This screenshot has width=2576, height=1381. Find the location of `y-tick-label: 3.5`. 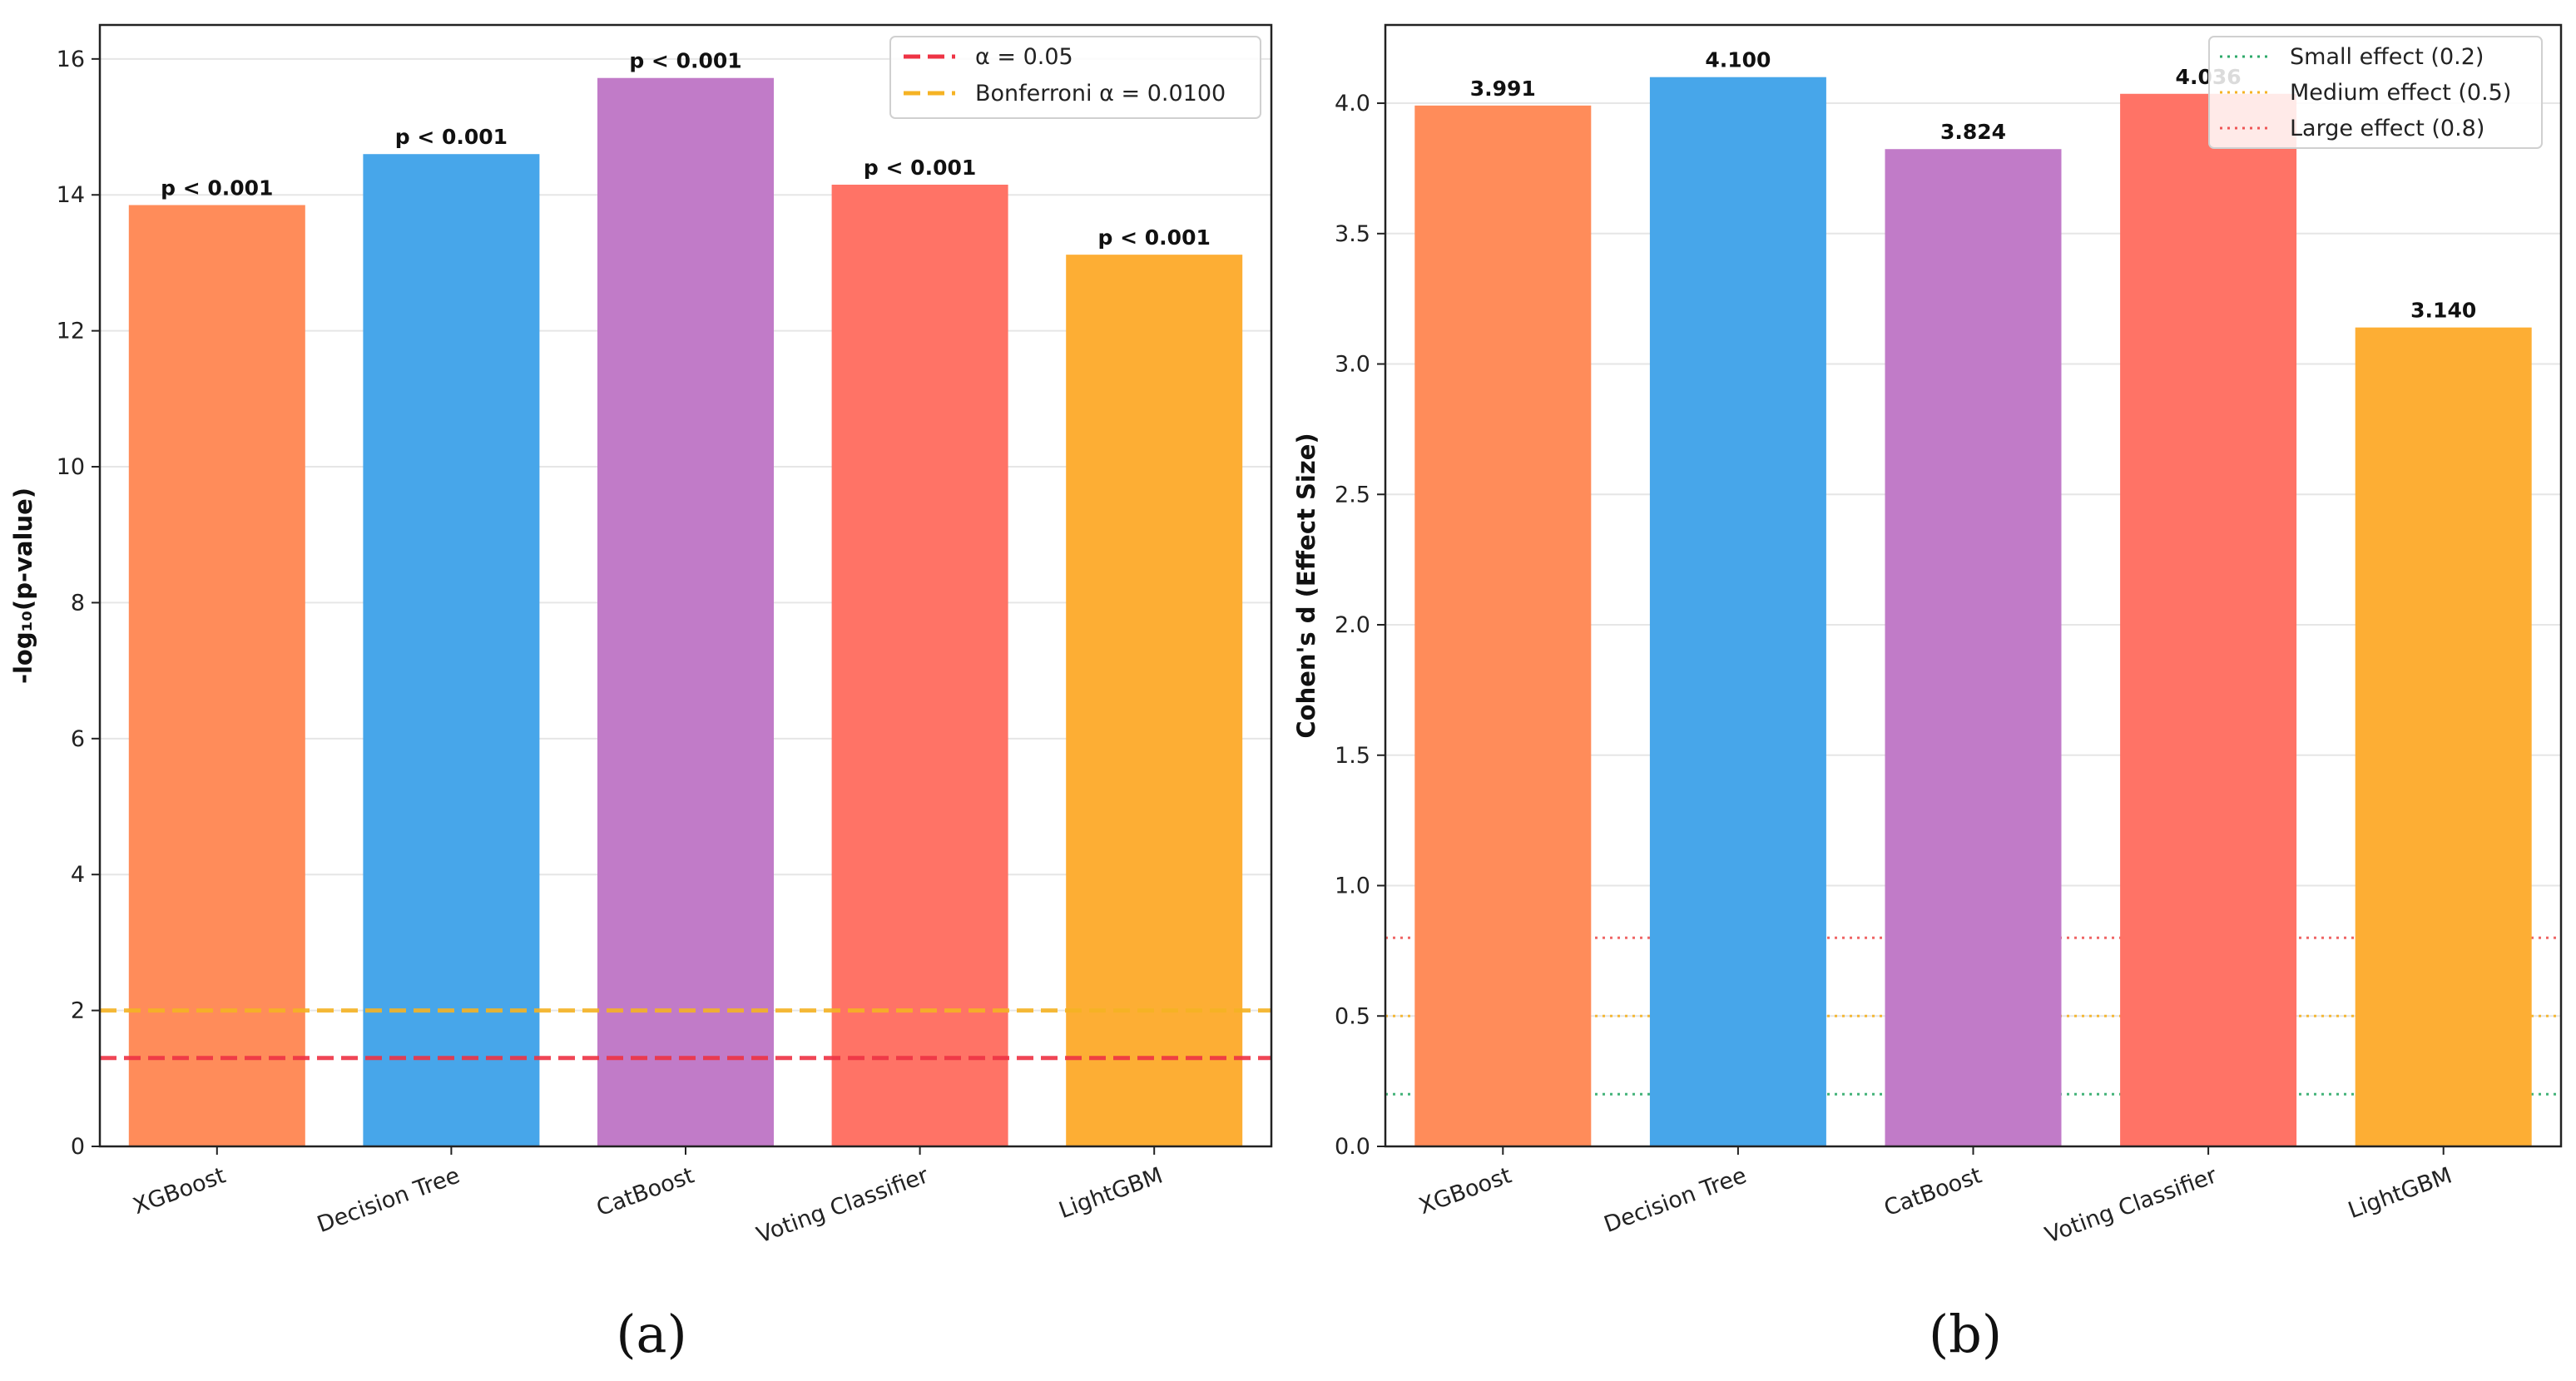

y-tick-label: 3.5 is located at coordinates (1353, 234).